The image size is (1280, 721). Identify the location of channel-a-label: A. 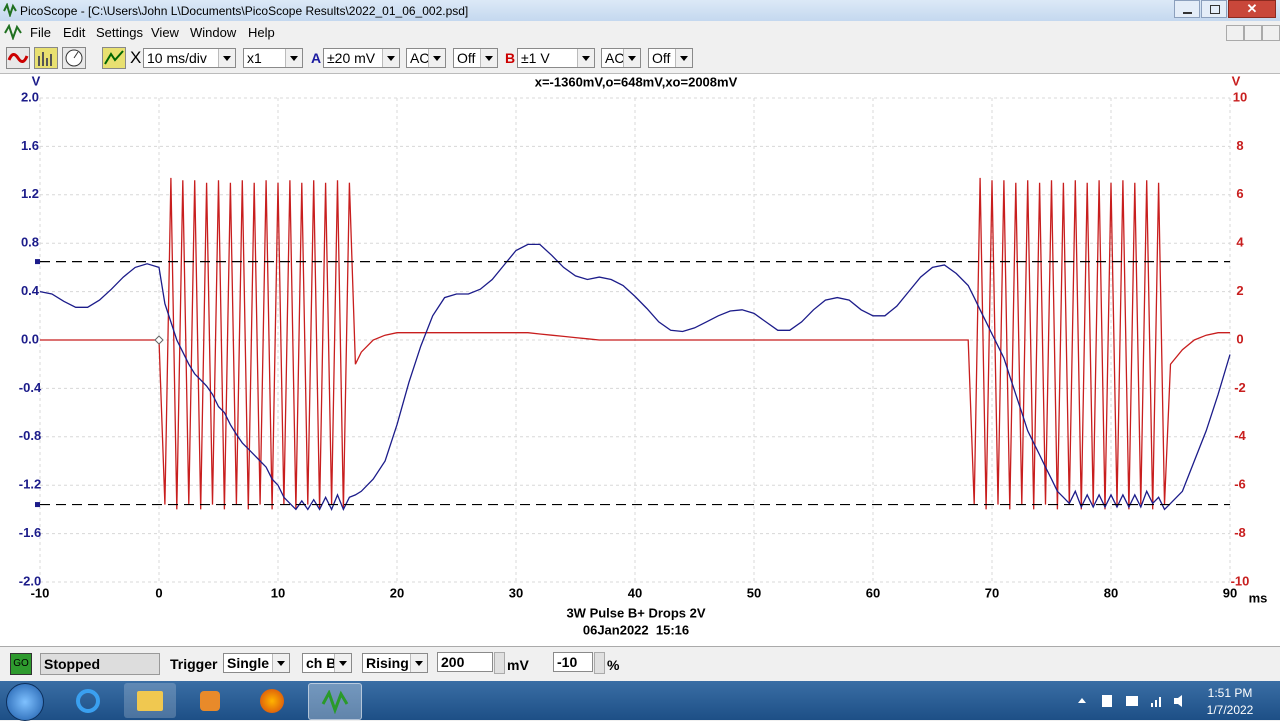
(316, 58).